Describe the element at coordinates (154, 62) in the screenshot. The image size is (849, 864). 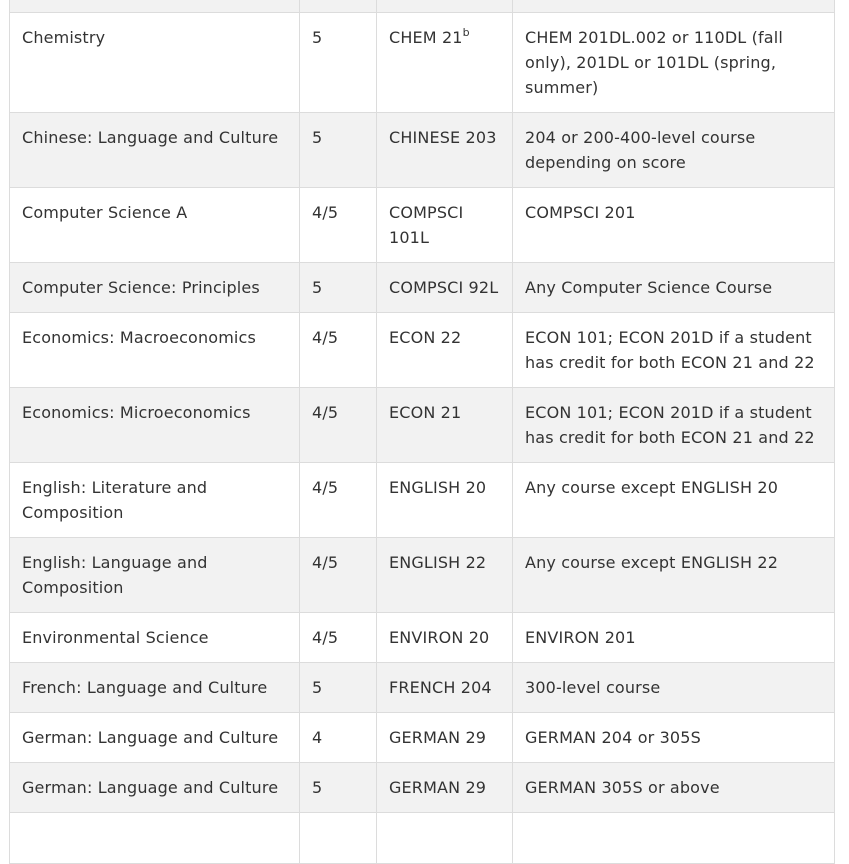
I see `exam-cell: Chemistry` at that location.